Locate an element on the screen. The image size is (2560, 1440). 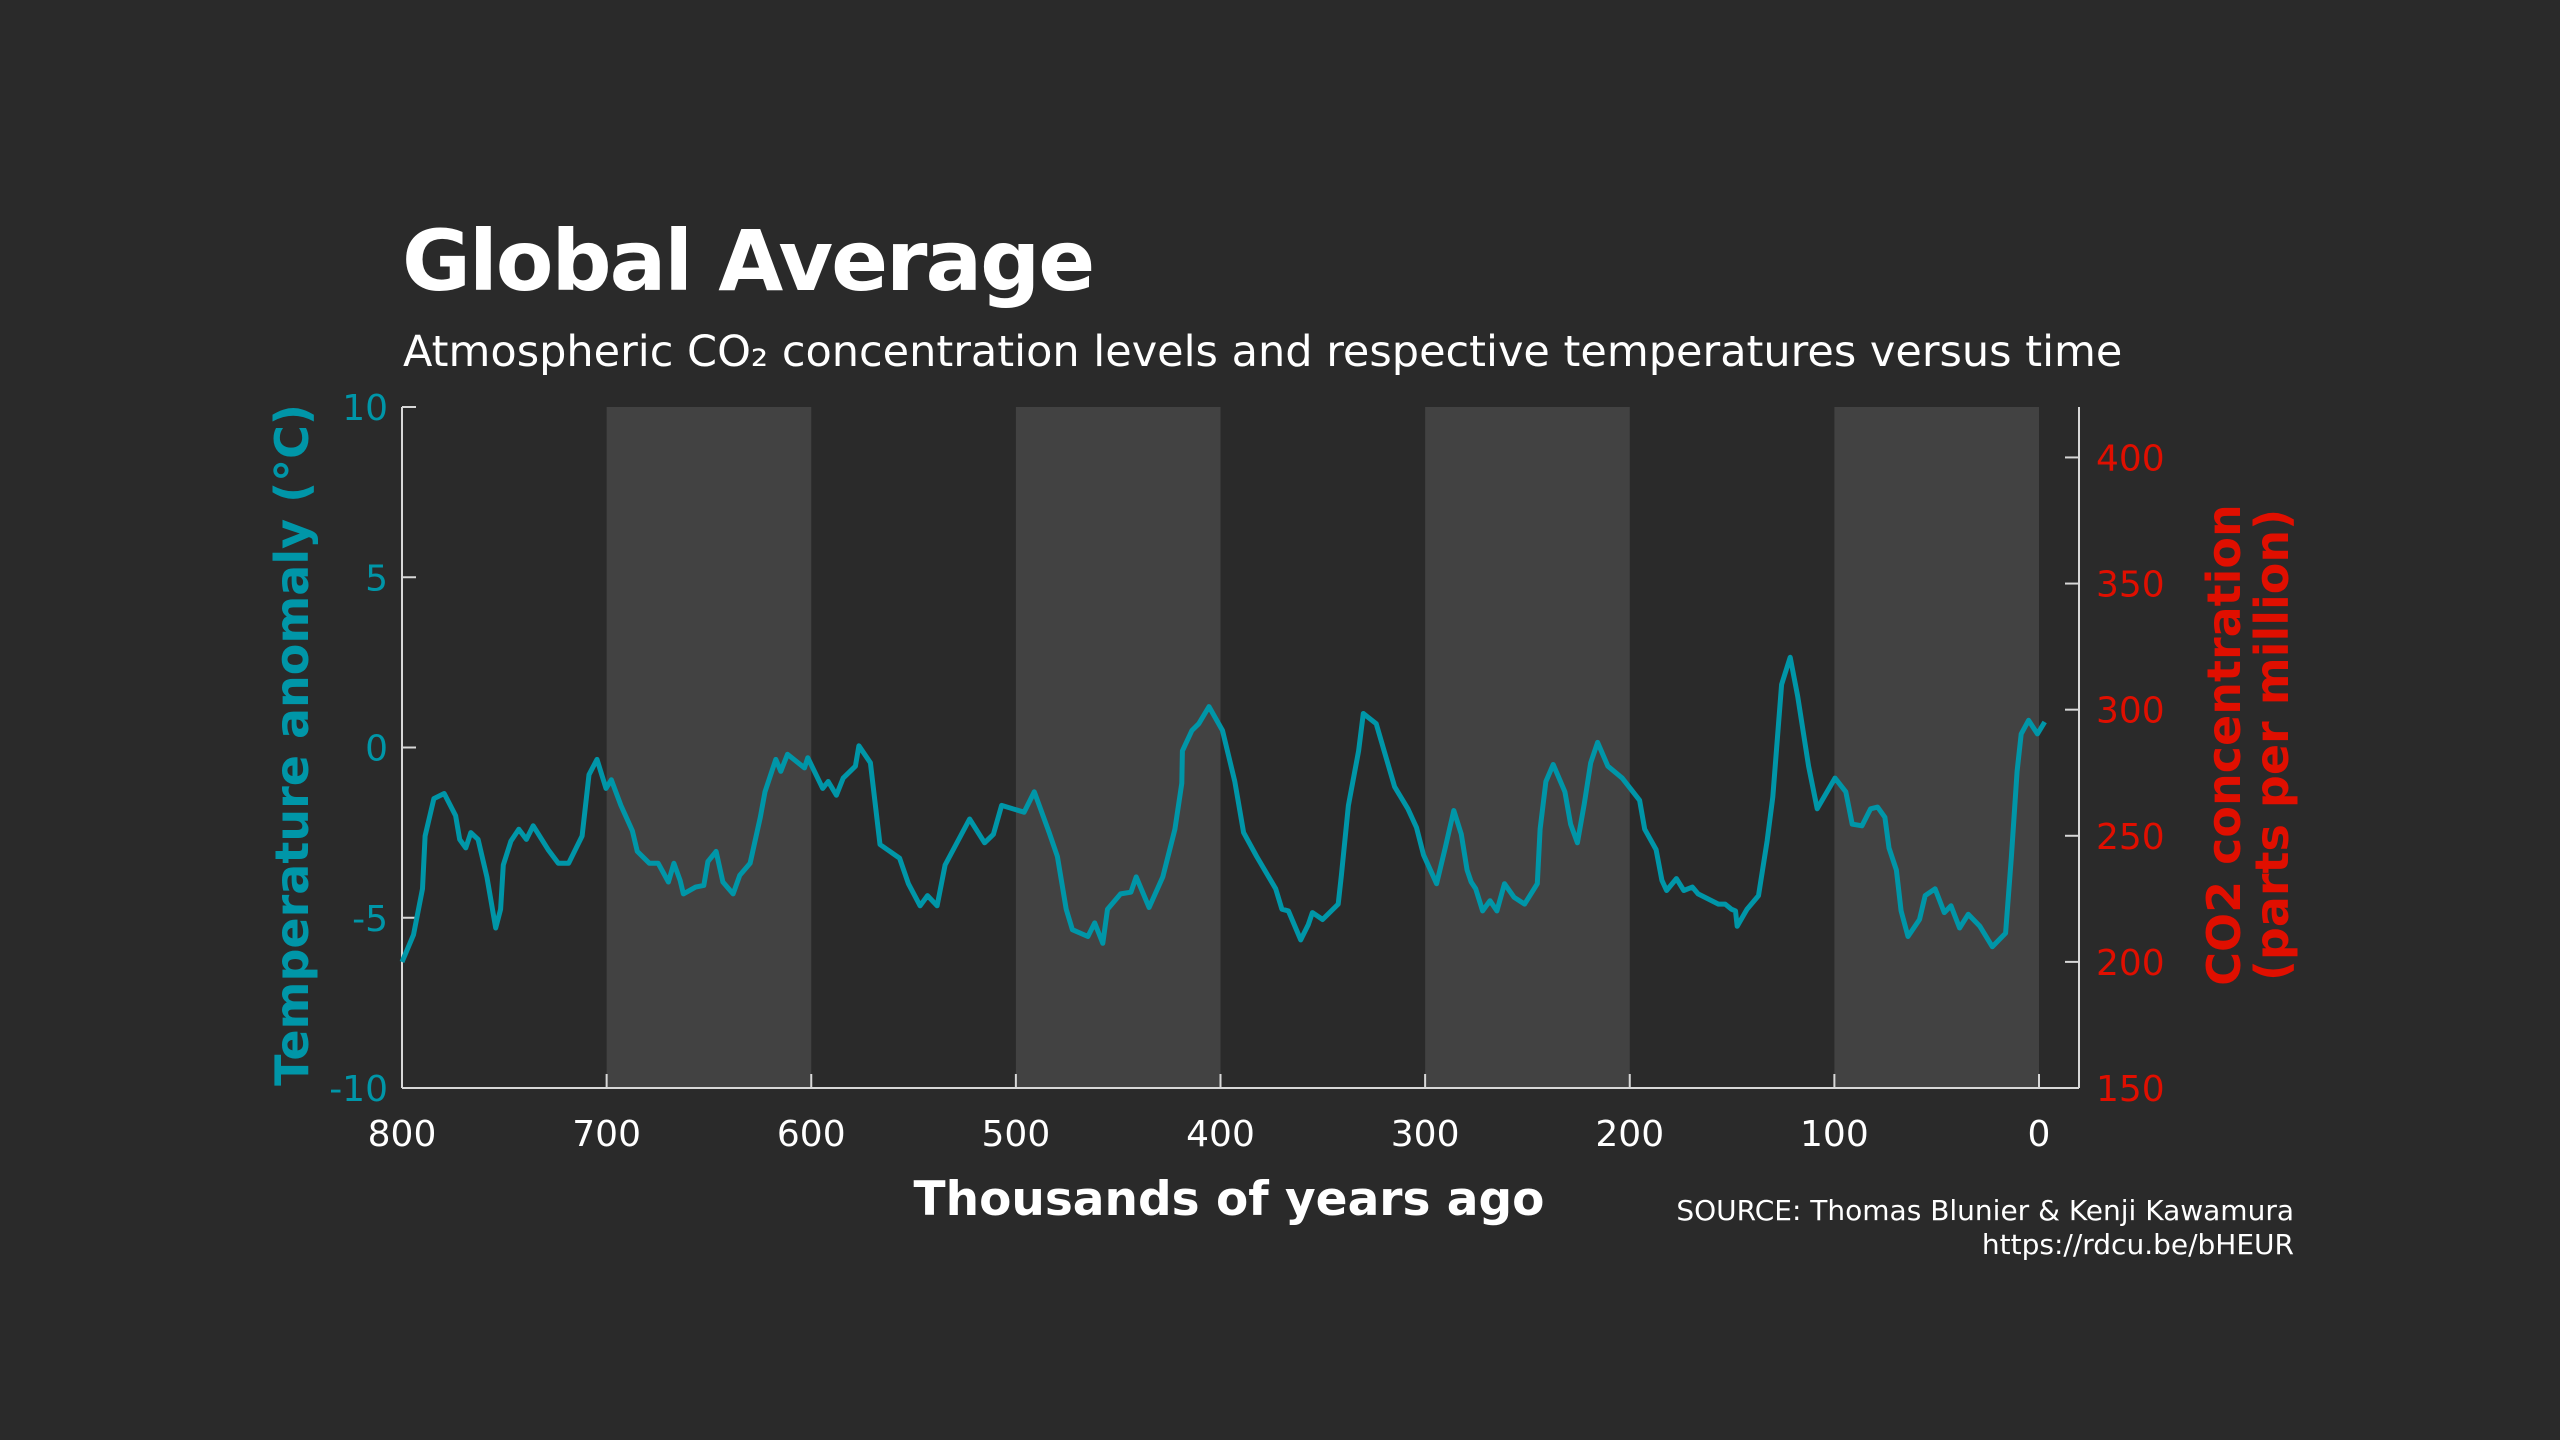
y-right-tick-label: 400 is located at coordinates (2130, 458).